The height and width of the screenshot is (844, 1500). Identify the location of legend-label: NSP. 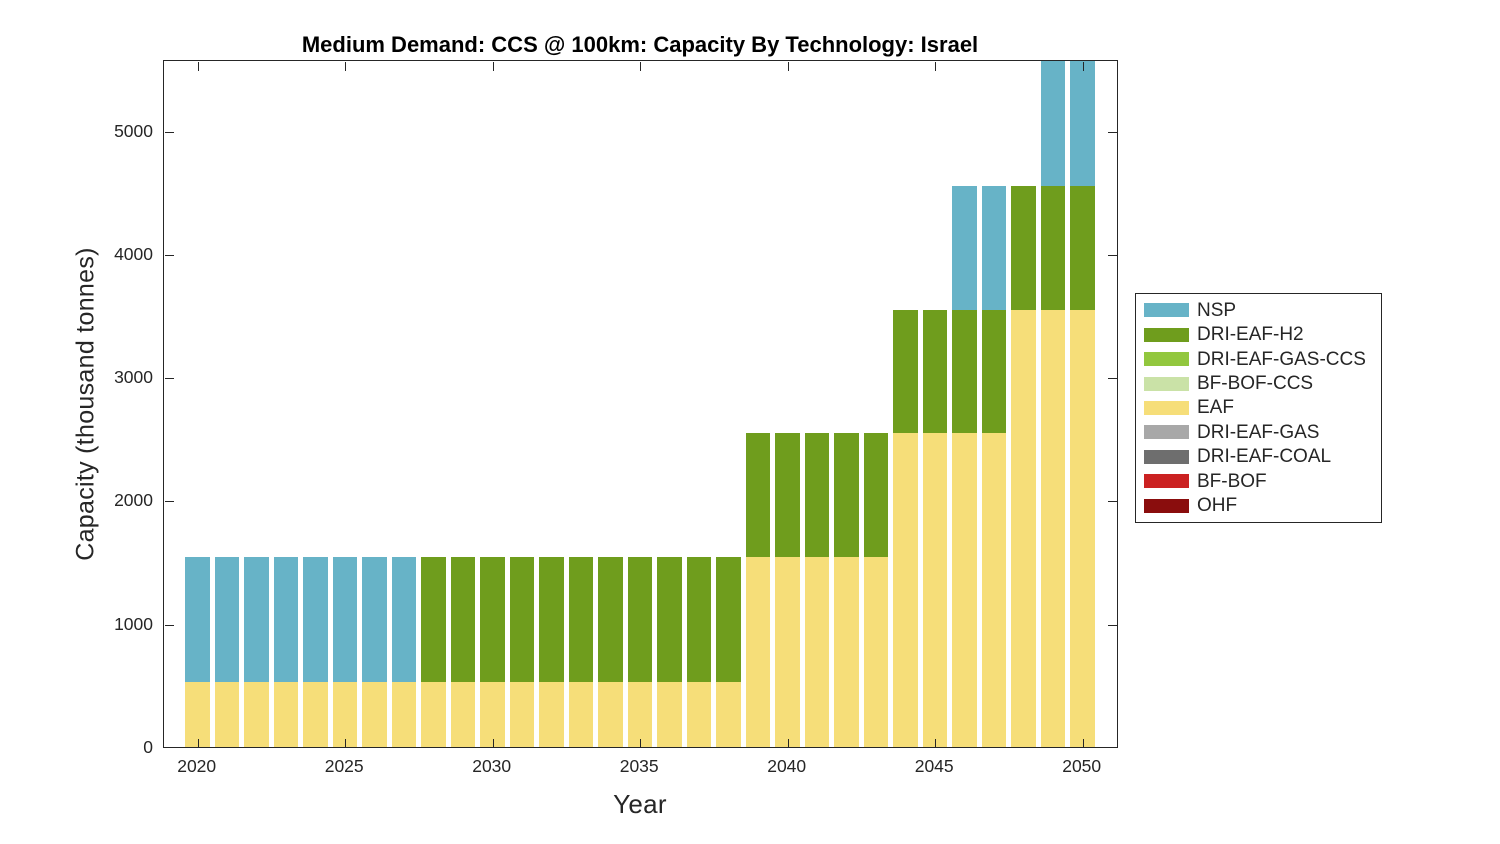
(1217, 310).